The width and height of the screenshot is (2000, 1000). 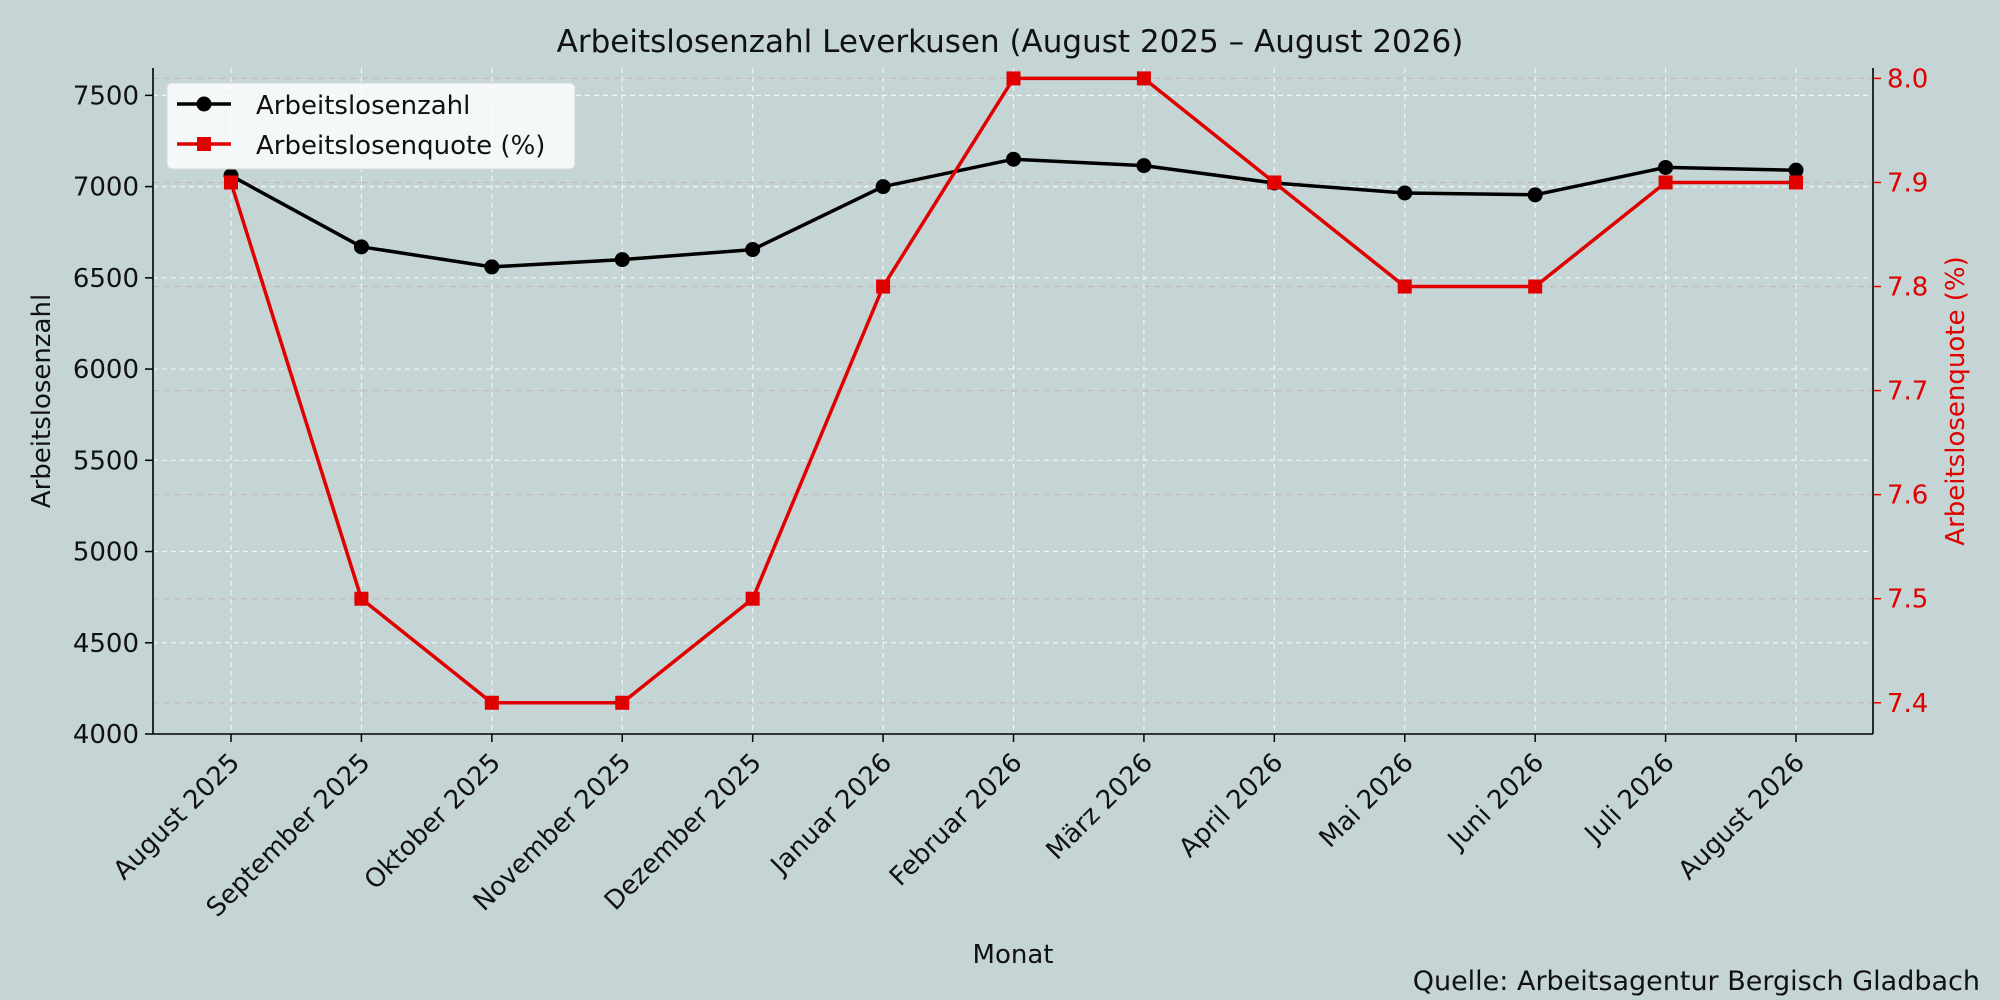 What do you see at coordinates (1666, 167) in the screenshot?
I see `marker-arbeitslosenzahl-juli-2026` at bounding box center [1666, 167].